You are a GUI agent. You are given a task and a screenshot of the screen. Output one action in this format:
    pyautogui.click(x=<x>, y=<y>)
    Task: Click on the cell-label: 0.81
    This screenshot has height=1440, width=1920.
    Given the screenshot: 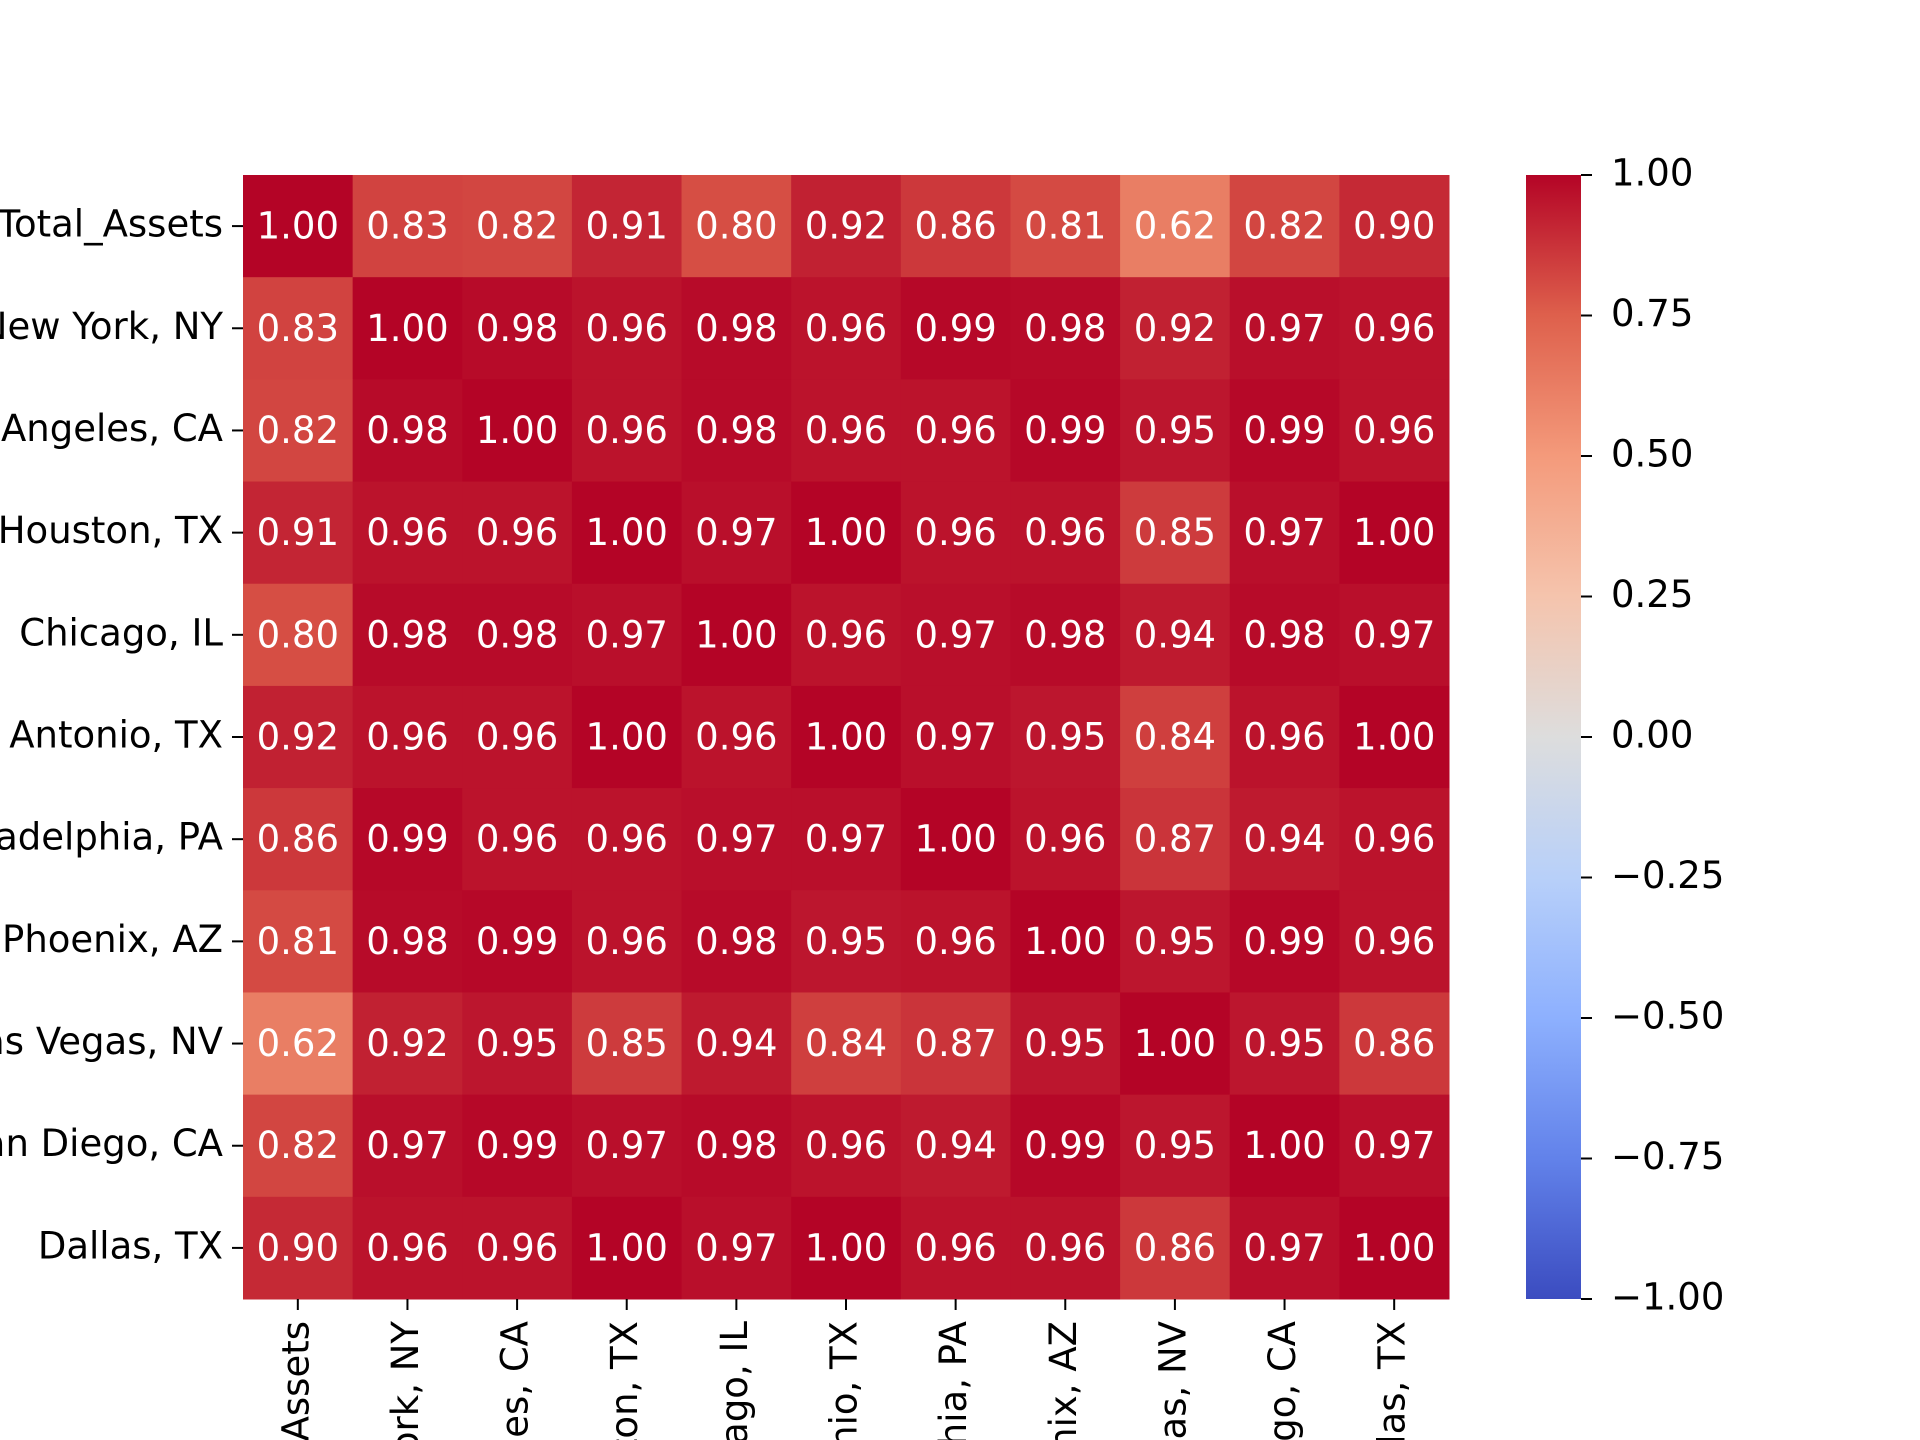 What is the action you would take?
    pyautogui.click(x=298, y=941)
    